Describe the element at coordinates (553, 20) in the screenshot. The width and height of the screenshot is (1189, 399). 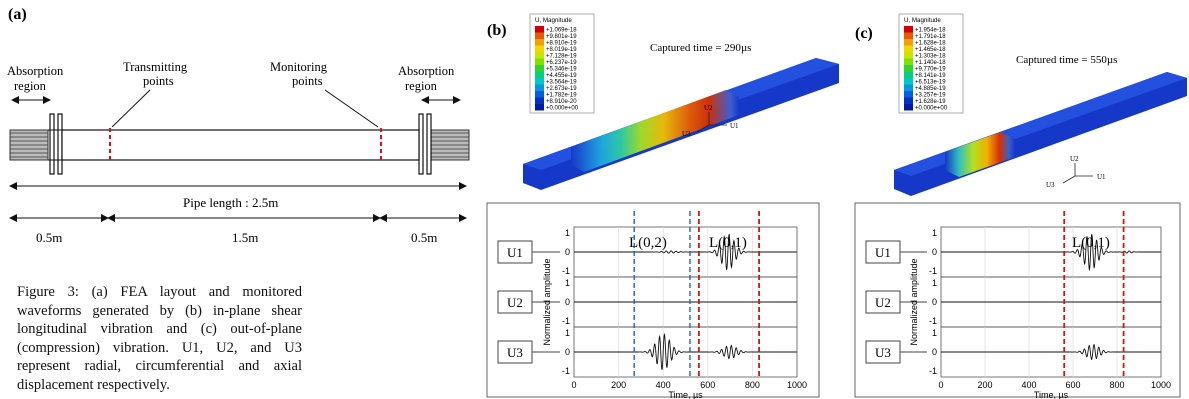
I see `legend-b-title: U, Magnitude` at that location.